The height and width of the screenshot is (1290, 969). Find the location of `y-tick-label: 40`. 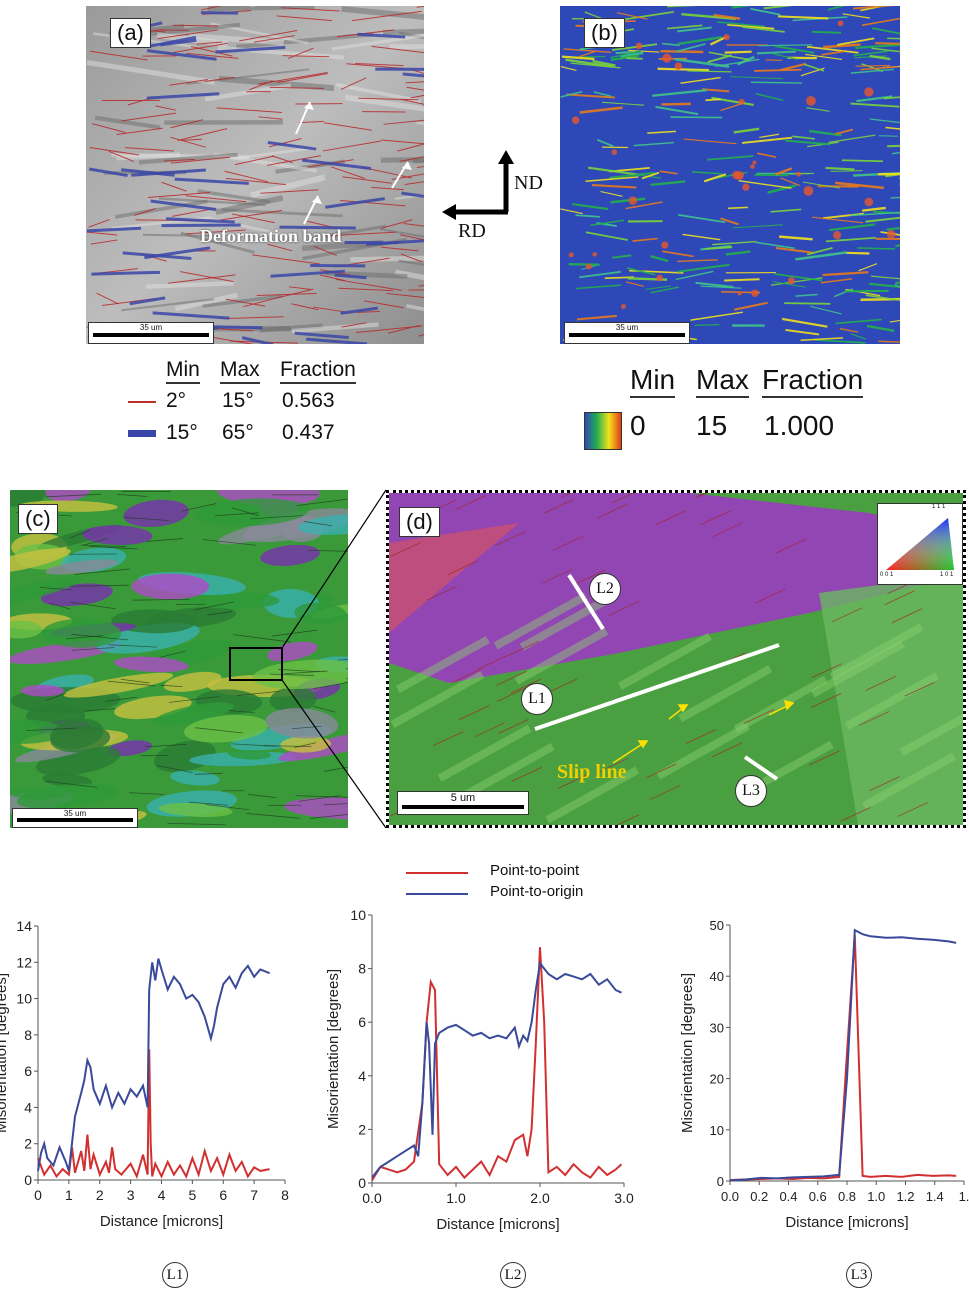

y-tick-label: 40 is located at coordinates (717, 976).